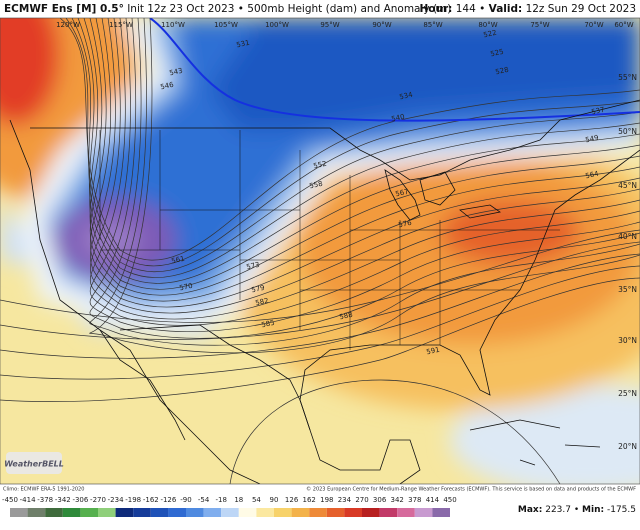 Image resolution: width=640 pixels, height=530 pixels. What do you see at coordinates (34, 463) in the screenshot?
I see `logo-badge` at bounding box center [34, 463].